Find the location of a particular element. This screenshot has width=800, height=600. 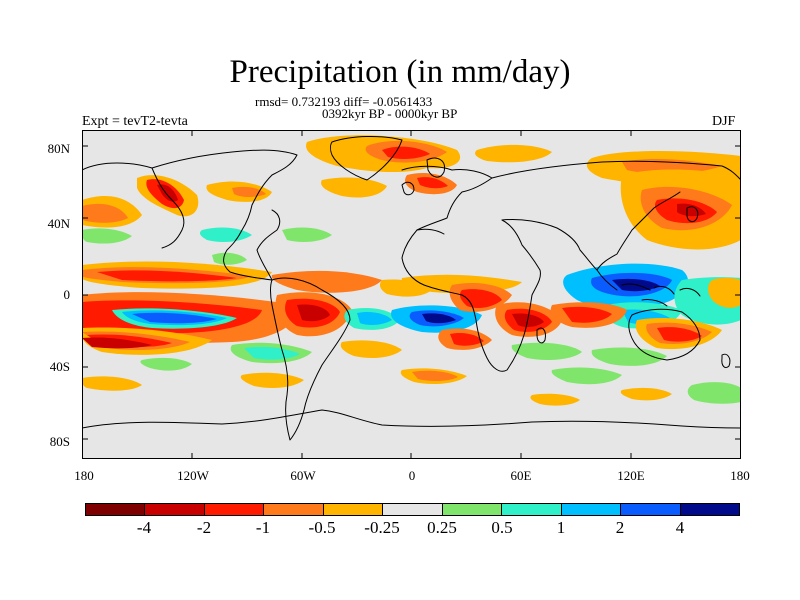

lat-tick-label: 80N is located at coordinates (58, 148).